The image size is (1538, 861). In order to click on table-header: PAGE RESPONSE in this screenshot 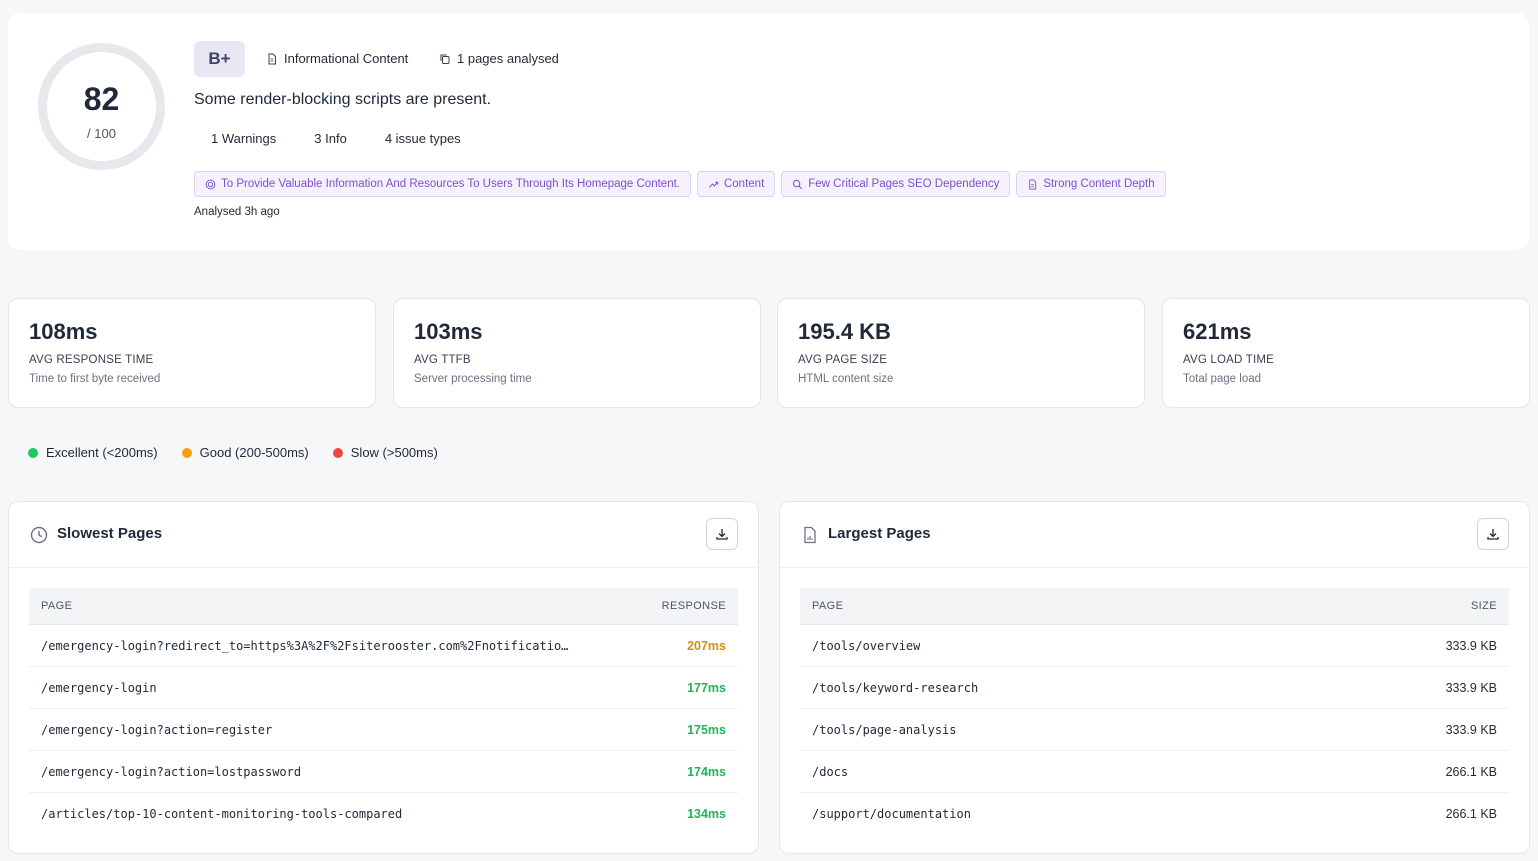, I will do `click(383, 606)`.